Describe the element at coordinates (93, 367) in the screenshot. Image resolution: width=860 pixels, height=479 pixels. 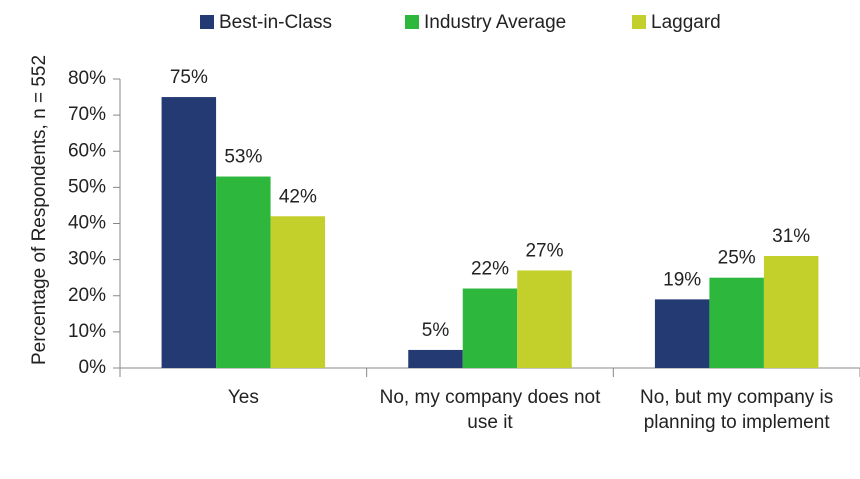
I see `y-tick-label: 0%` at that location.